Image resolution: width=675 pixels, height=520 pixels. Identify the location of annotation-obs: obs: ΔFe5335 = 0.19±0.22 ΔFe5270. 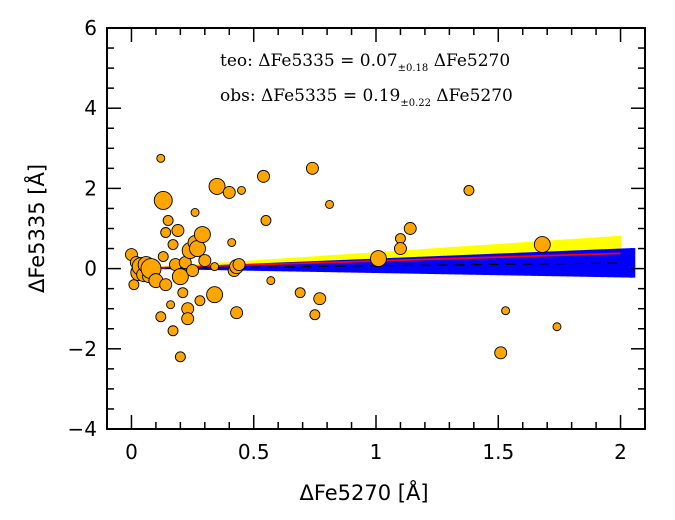
(366, 97).